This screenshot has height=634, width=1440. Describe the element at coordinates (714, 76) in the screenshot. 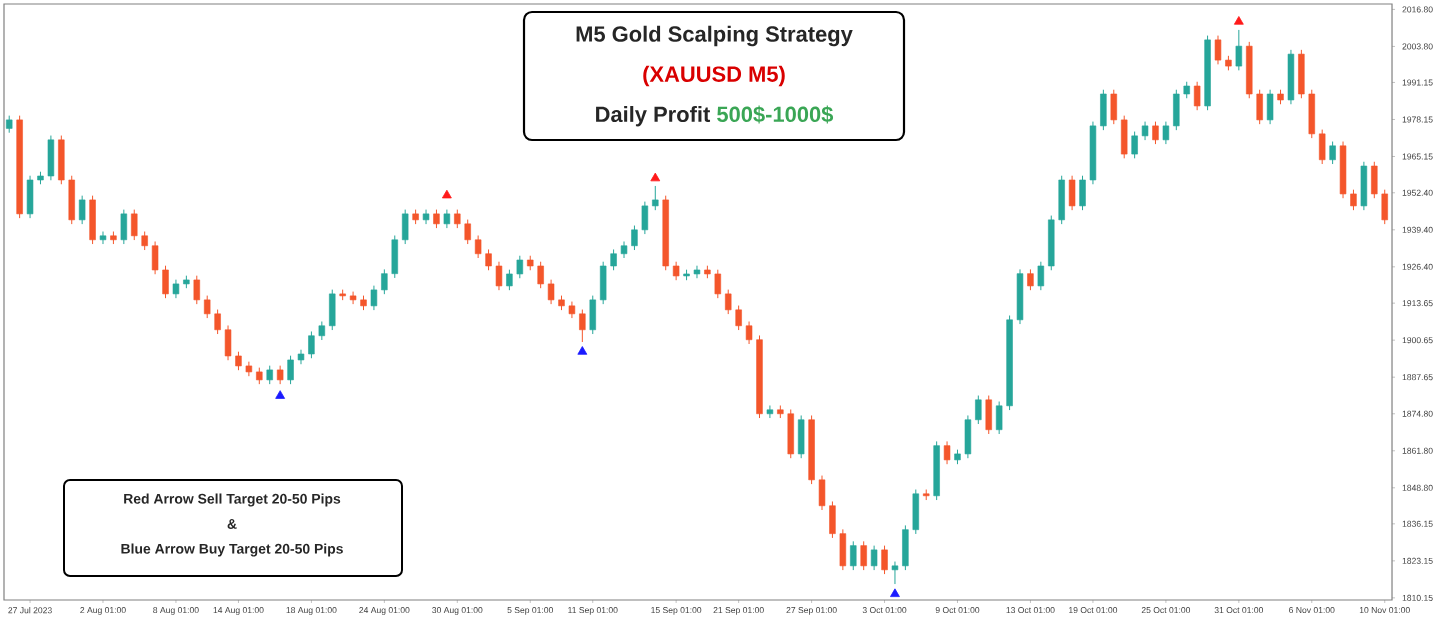

I see `text: (XAUUSD M5)` at that location.